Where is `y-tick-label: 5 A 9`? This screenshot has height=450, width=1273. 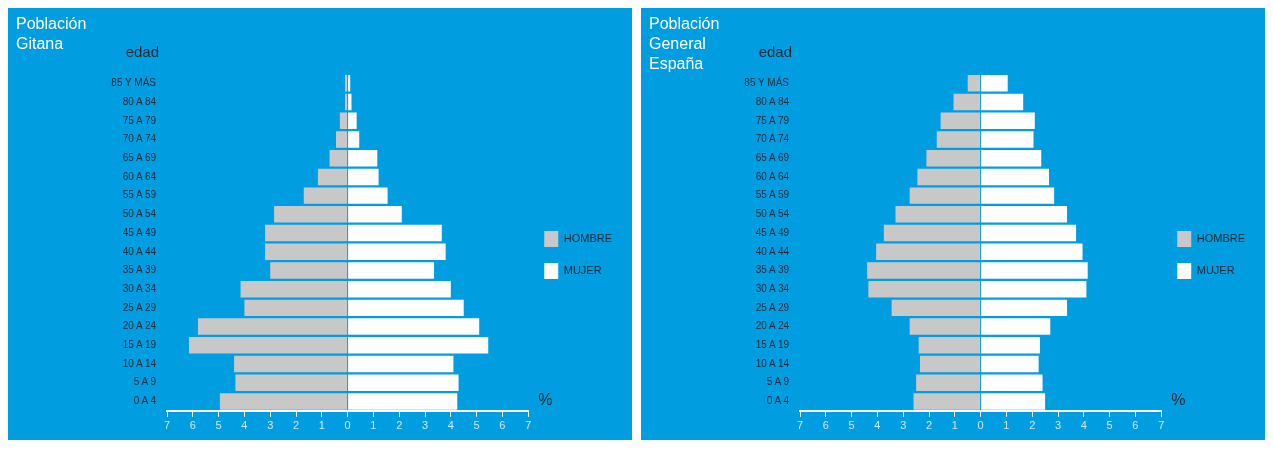
y-tick-label: 5 A 9 is located at coordinates (778, 382).